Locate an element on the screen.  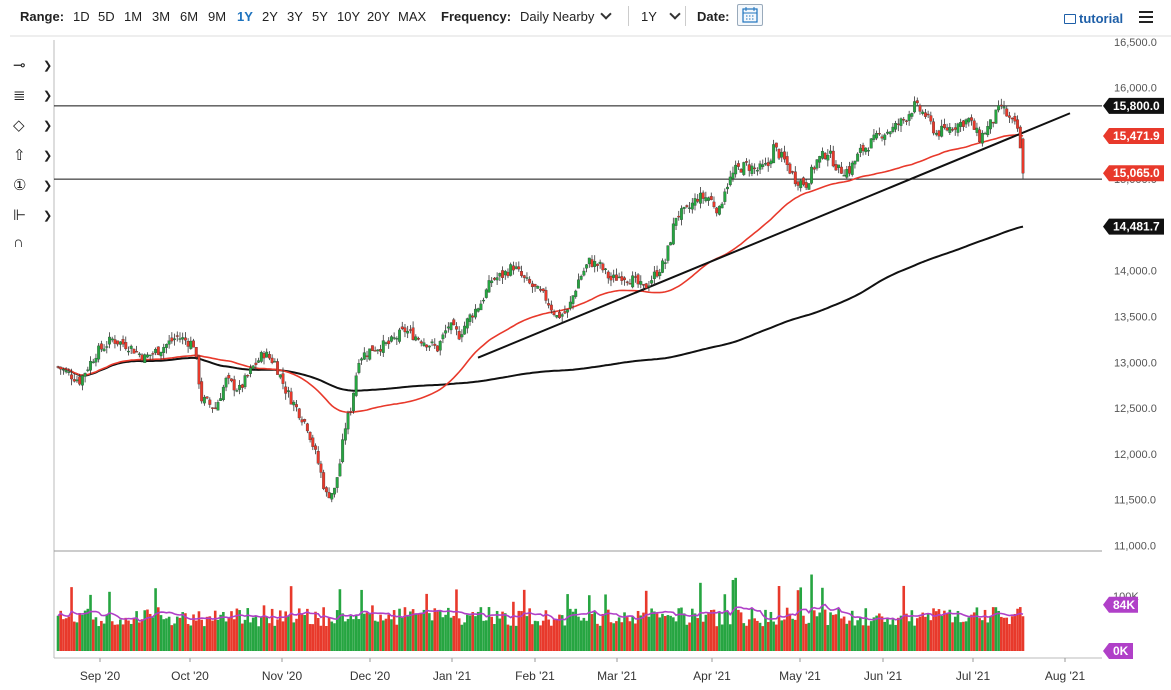
menu-icon is located at coordinates (1146, 17).